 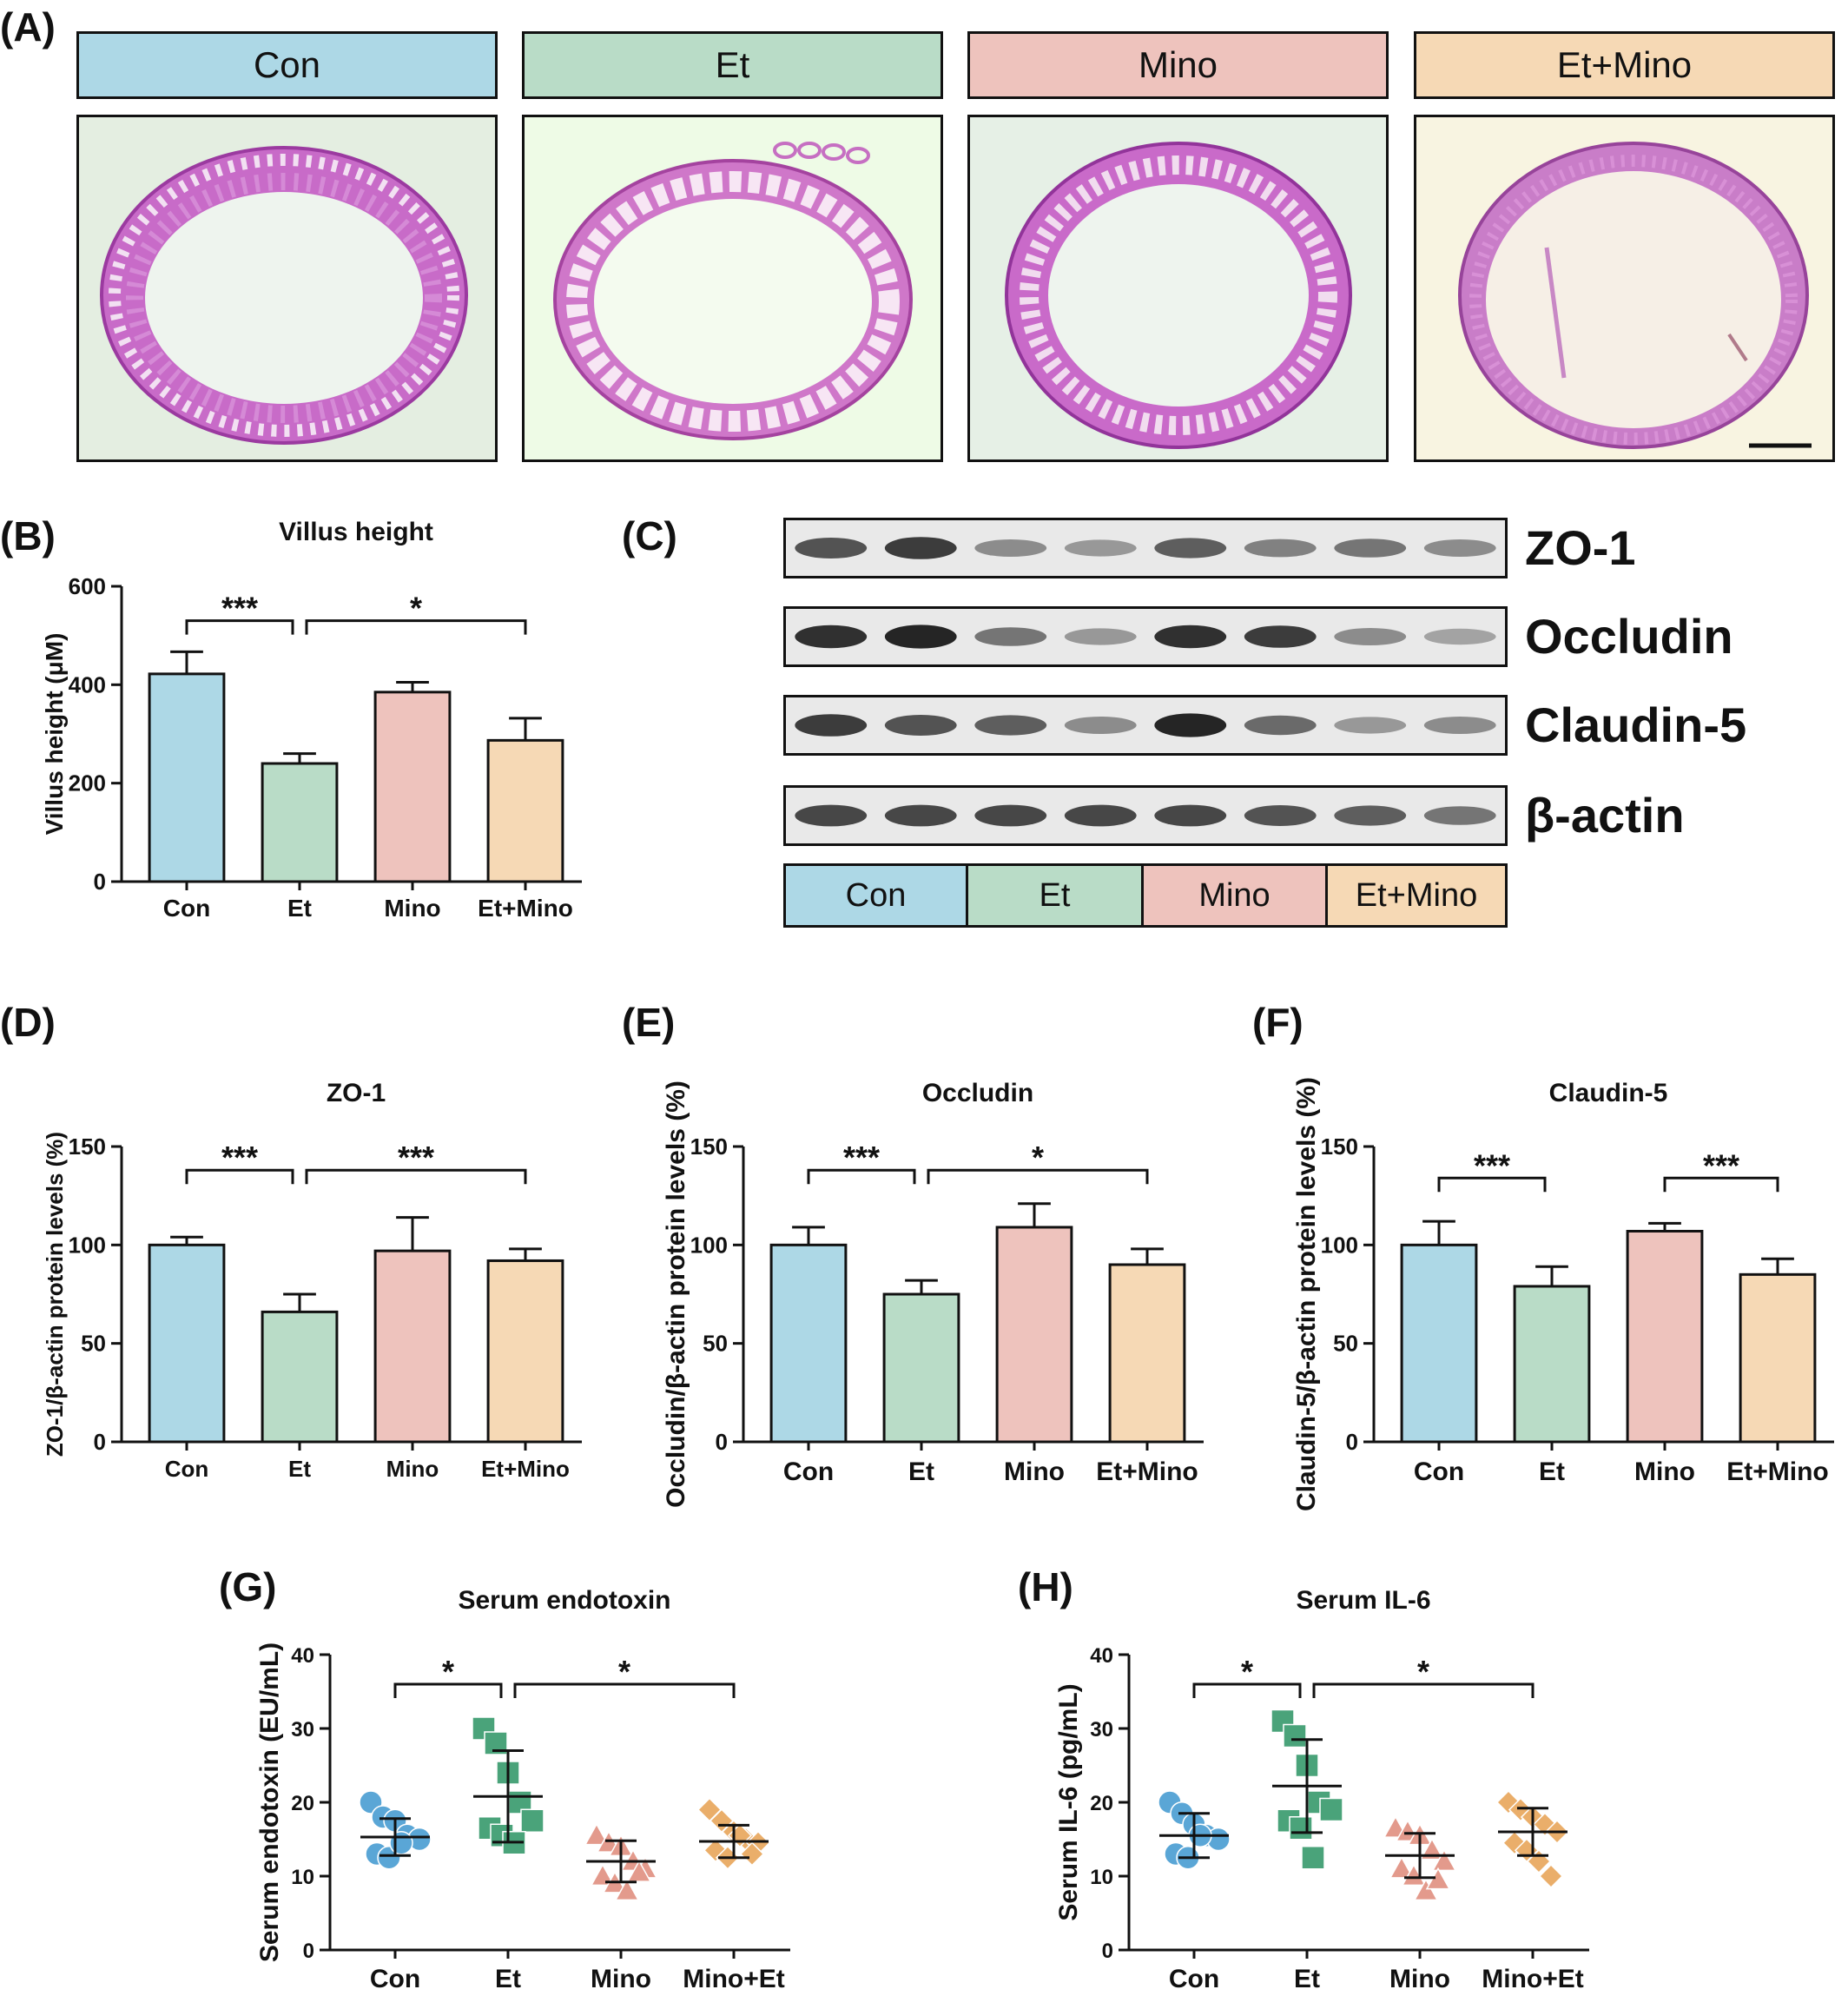 I want to click on panel-label-c: (C), so click(x=650, y=536).